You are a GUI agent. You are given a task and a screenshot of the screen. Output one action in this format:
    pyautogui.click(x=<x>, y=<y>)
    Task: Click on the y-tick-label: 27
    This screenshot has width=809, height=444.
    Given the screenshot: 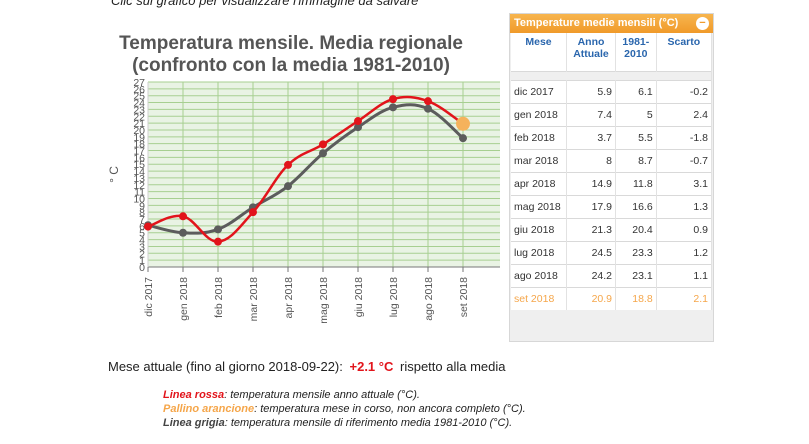 What is the action you would take?
    pyautogui.click(x=139, y=83)
    